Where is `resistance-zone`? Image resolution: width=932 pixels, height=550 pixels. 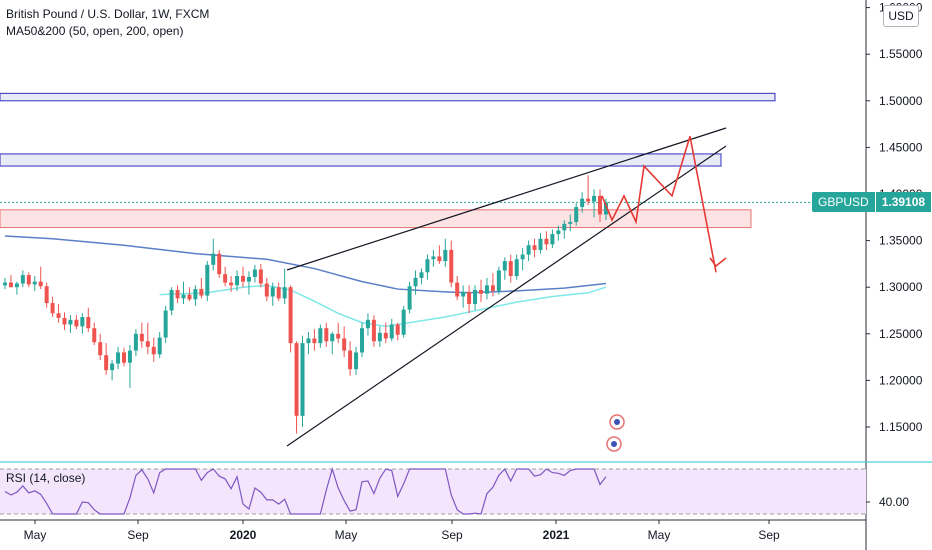
resistance-zone is located at coordinates (361, 160).